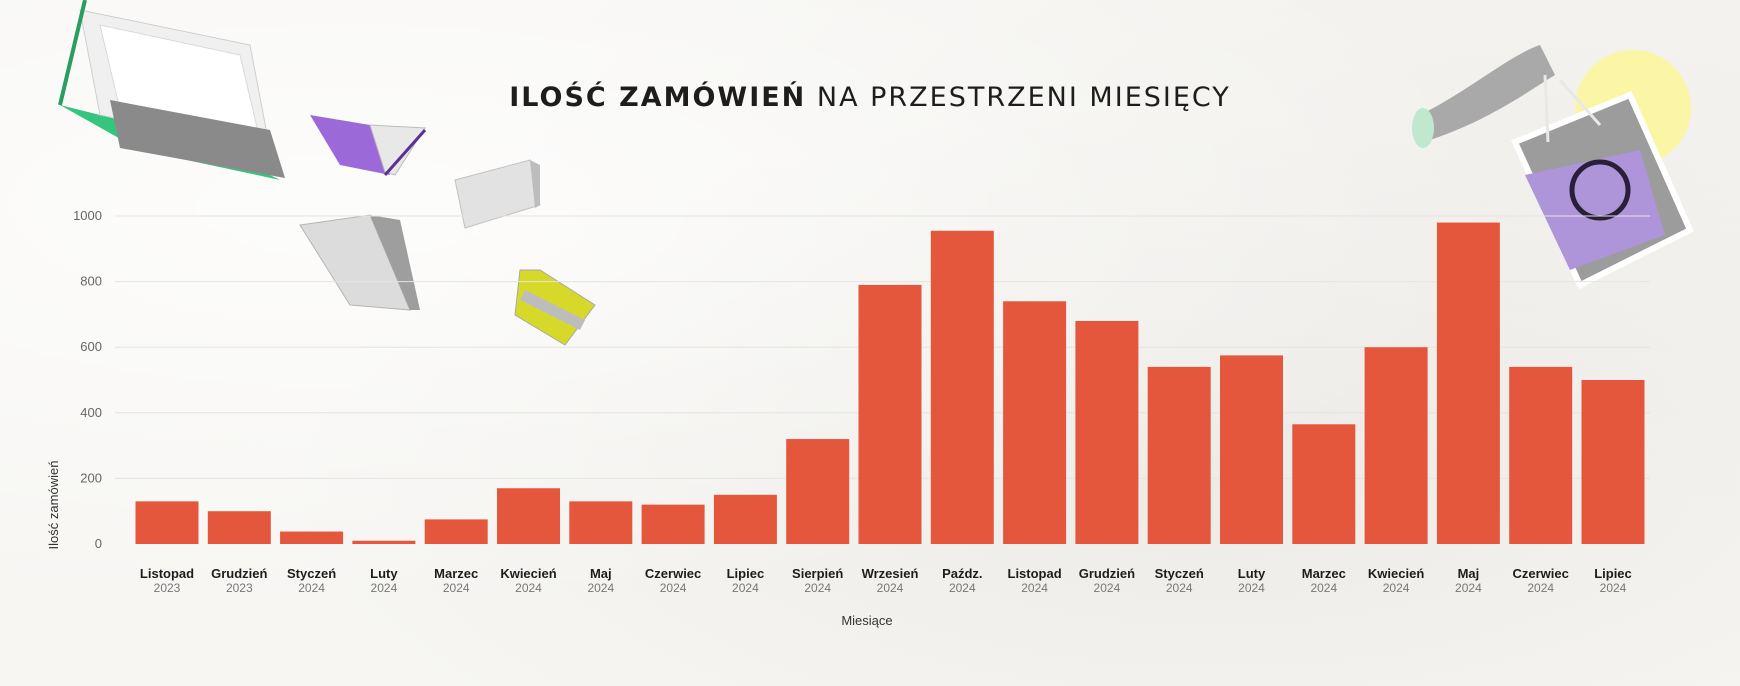 The image size is (1740, 686). I want to click on hand-with-shopping-bag-icon, so click(1553, 167).